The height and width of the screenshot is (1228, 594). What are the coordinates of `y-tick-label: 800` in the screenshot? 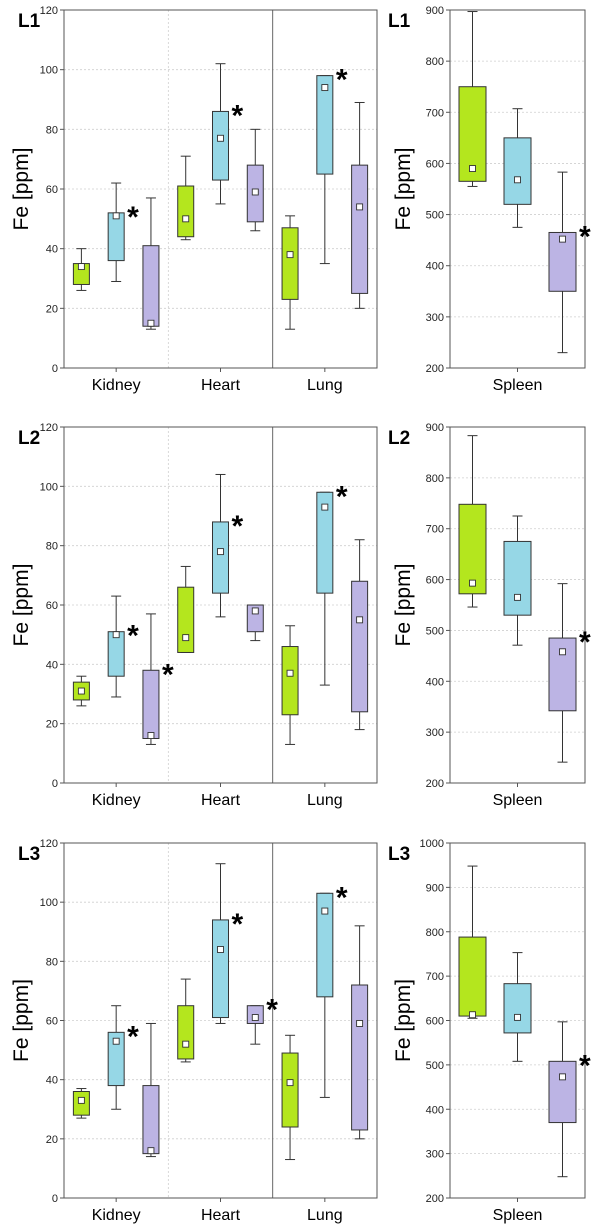 It's located at (435, 479).